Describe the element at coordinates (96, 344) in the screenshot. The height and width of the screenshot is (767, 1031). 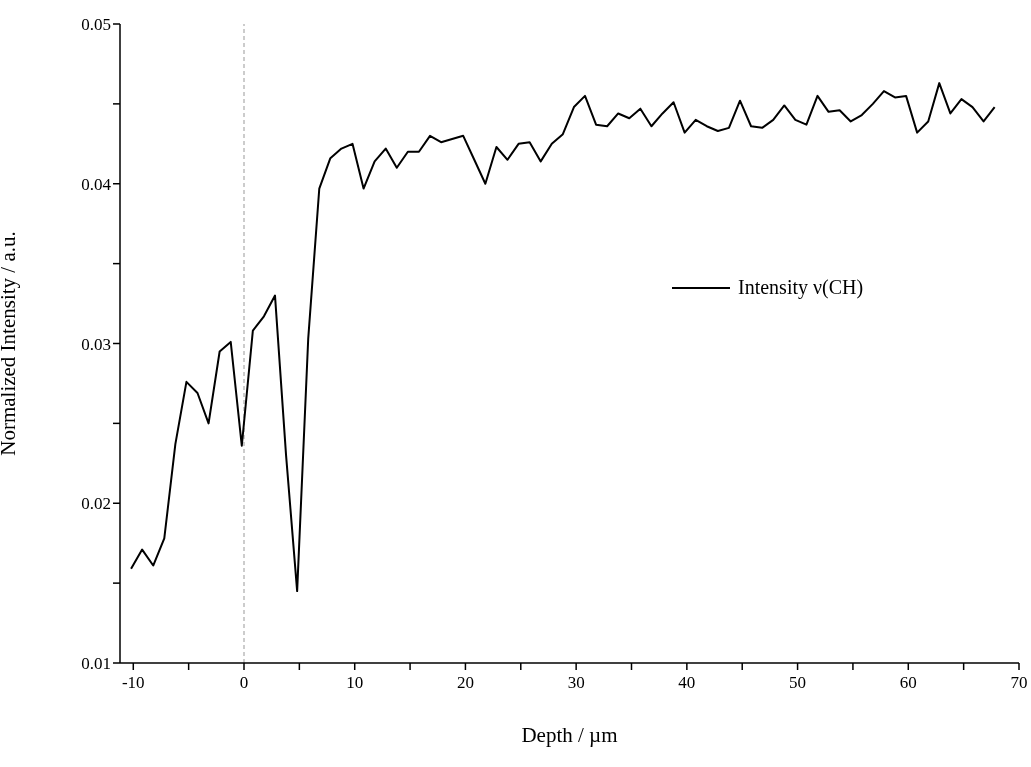
I see `y-tick-label: 0.03` at that location.